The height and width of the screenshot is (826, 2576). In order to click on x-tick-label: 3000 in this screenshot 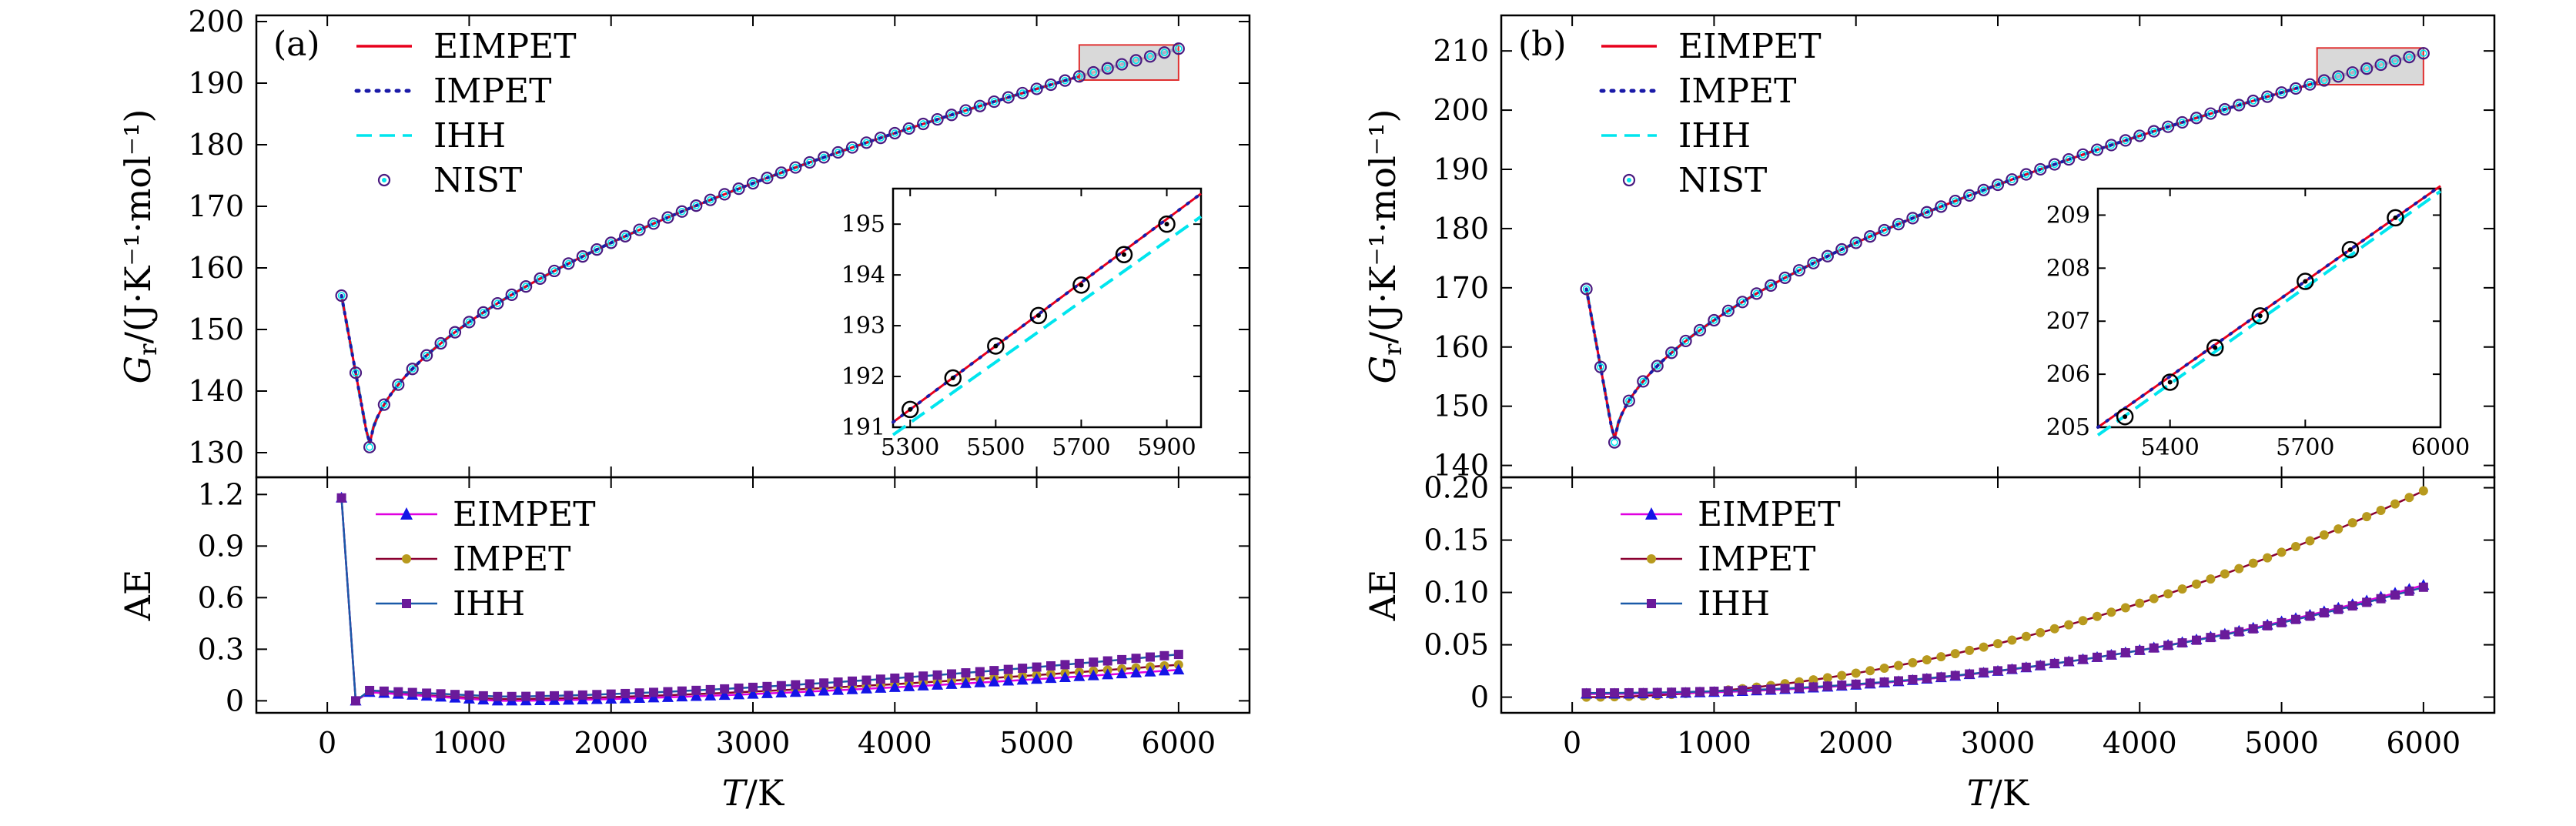, I will do `click(1999, 743)`.